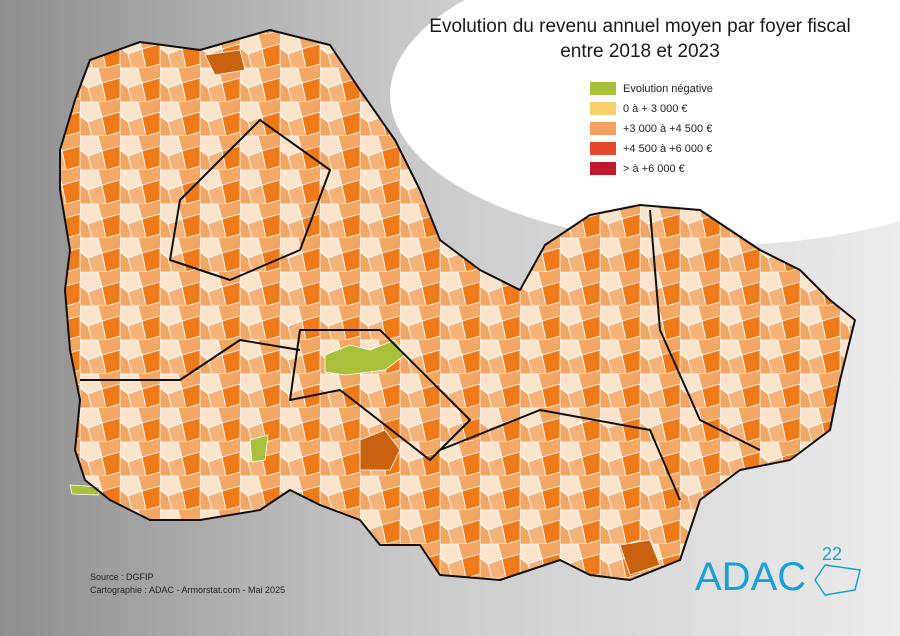 Image resolution: width=900 pixels, height=636 pixels. What do you see at coordinates (122, 577) in the screenshot?
I see `source: Source : DGFIP` at bounding box center [122, 577].